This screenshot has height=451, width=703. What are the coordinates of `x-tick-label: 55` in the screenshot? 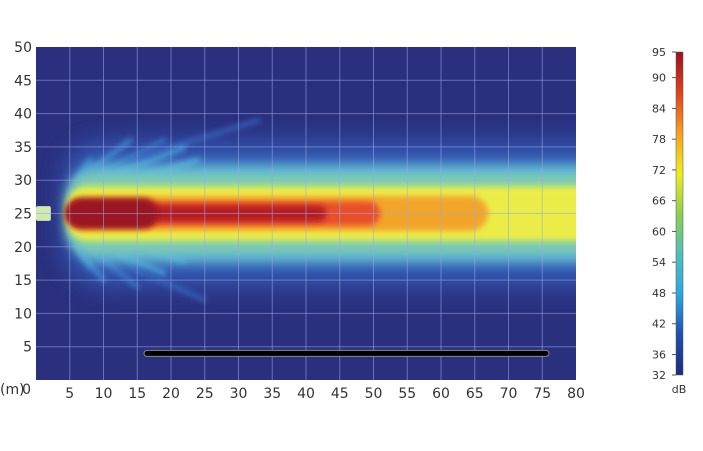 It's located at (407, 394).